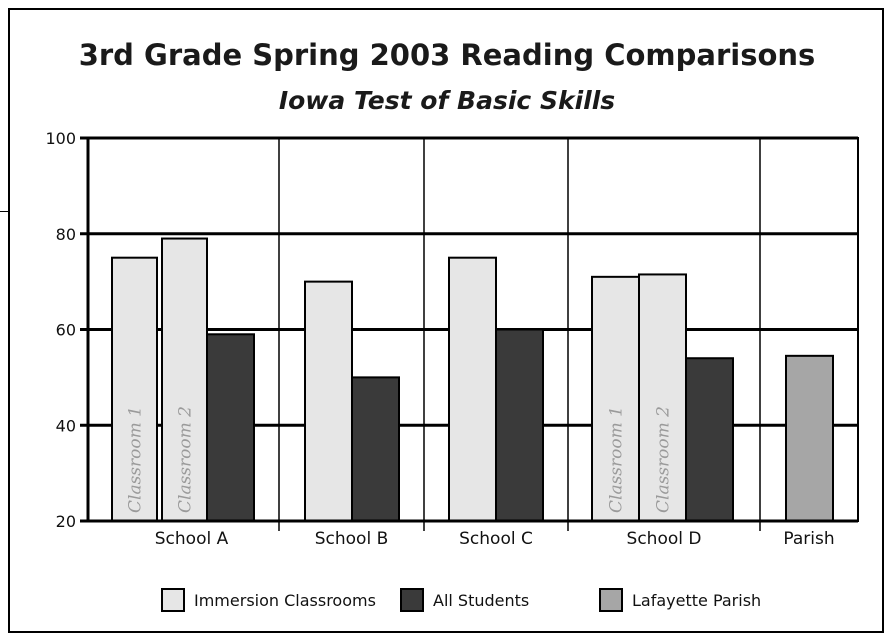 The width and height of the screenshot is (894, 641). What do you see at coordinates (352, 539) in the screenshot?
I see `x-tick-label-school-b: School B` at bounding box center [352, 539].